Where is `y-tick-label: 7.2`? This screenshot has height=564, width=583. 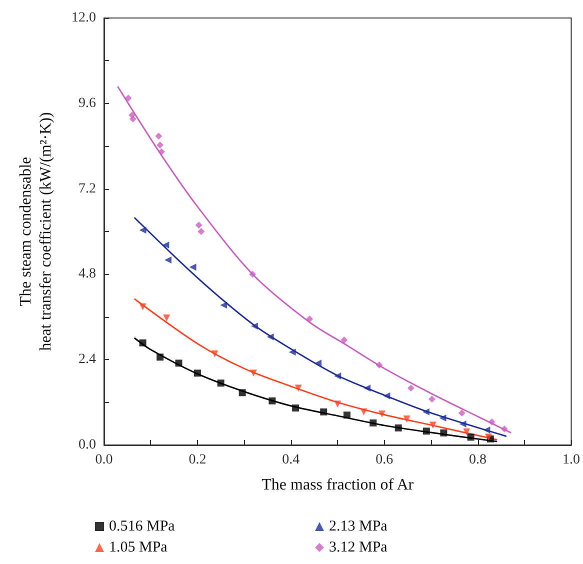
y-tick-label: 7.2 is located at coordinates (87, 188).